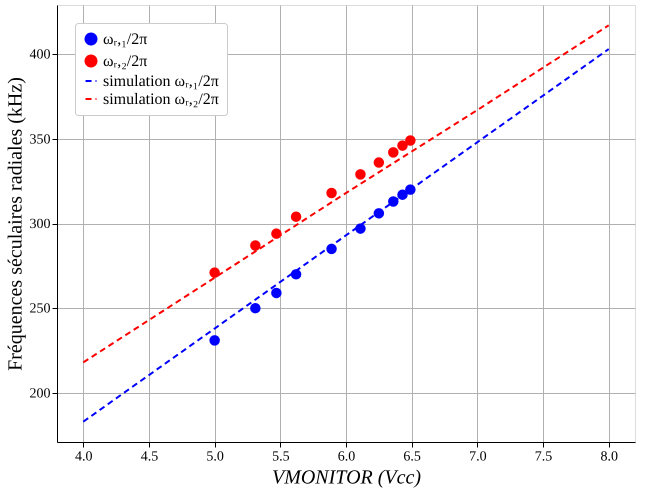 Image resolution: width=646 pixels, height=498 pixels. Describe the element at coordinates (478, 457) in the screenshot. I see `x-tick-label: 7.0` at that location.